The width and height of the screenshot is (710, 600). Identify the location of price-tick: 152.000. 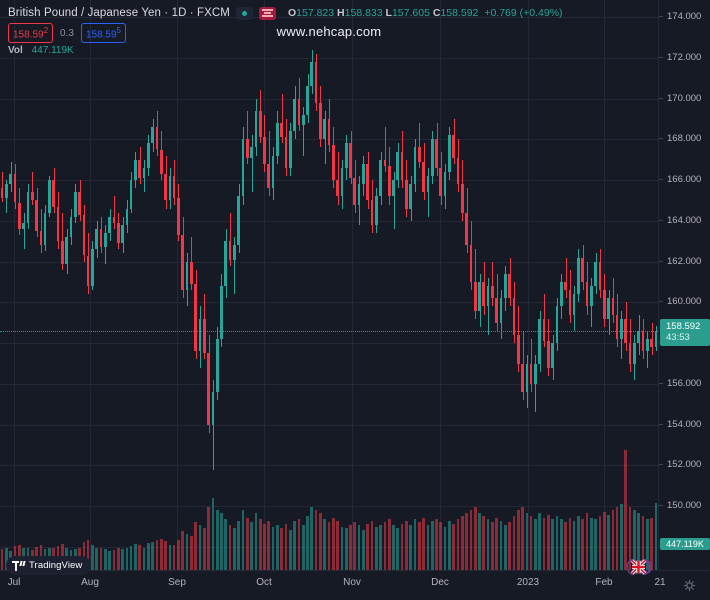
(684, 465).